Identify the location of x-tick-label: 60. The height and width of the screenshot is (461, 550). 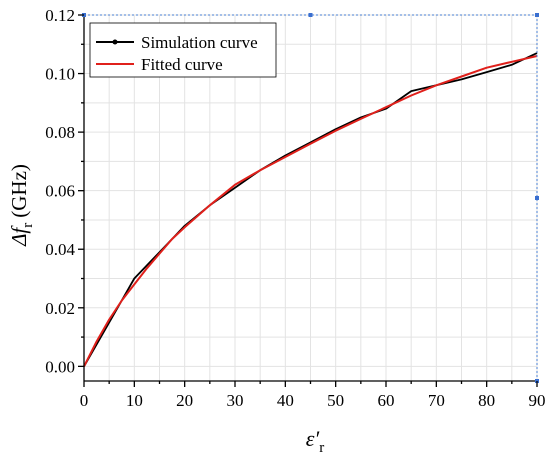
(386, 400).